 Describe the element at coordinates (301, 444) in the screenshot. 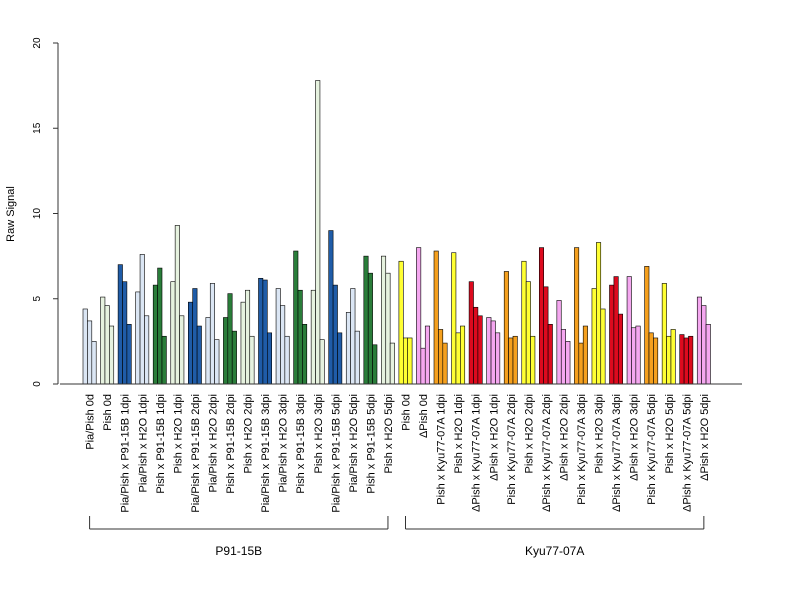

I see `category-label: Pish x P91-15B 3dpi` at that location.